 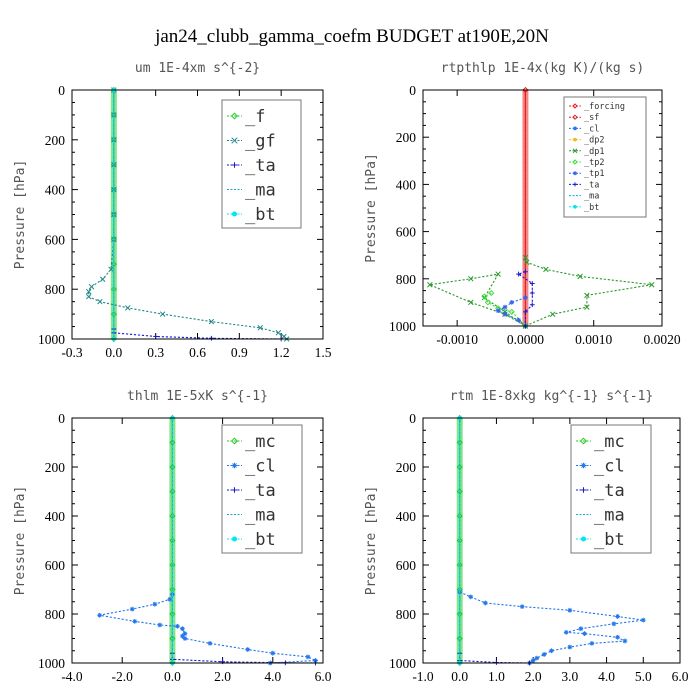 What do you see at coordinates (155, 352) in the screenshot?
I see `x-tick-label: 0.3` at bounding box center [155, 352].